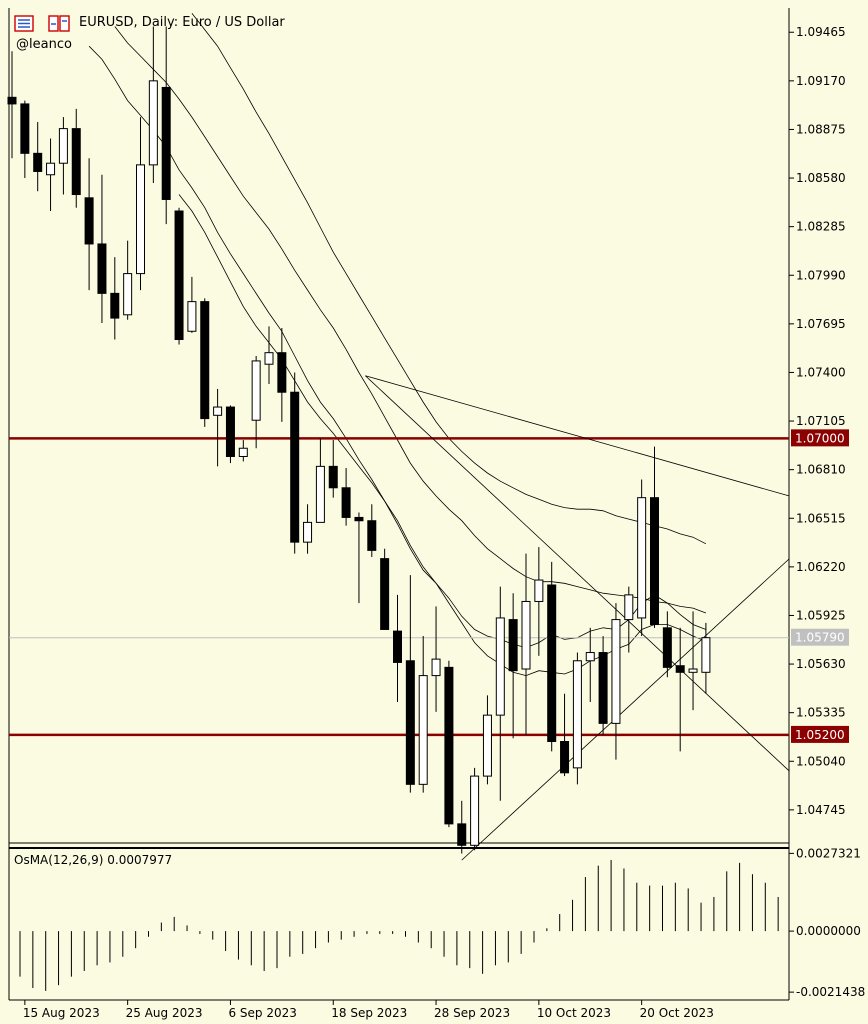 This screenshot has width=868, height=1024. What do you see at coordinates (821, 664) in the screenshot?
I see `price-tick-label: 1.05630` at bounding box center [821, 664].